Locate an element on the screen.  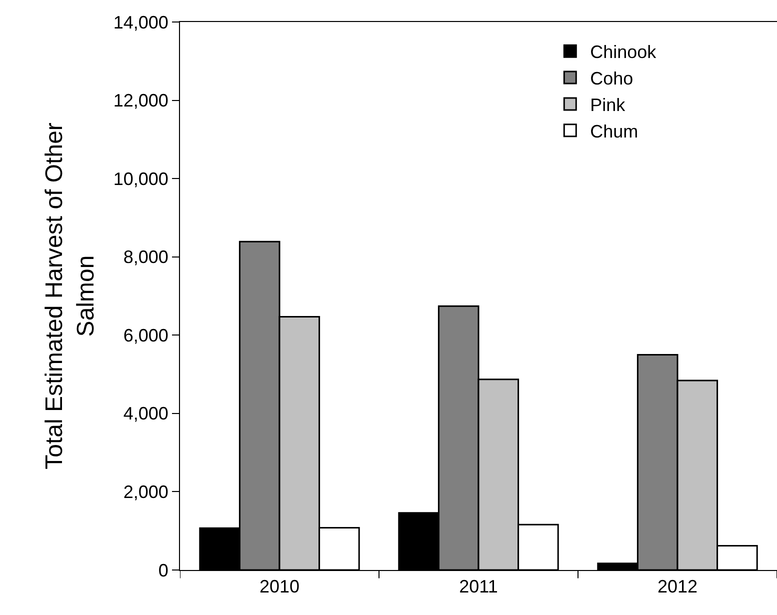
legend-label: Pink is located at coordinates (608, 104).